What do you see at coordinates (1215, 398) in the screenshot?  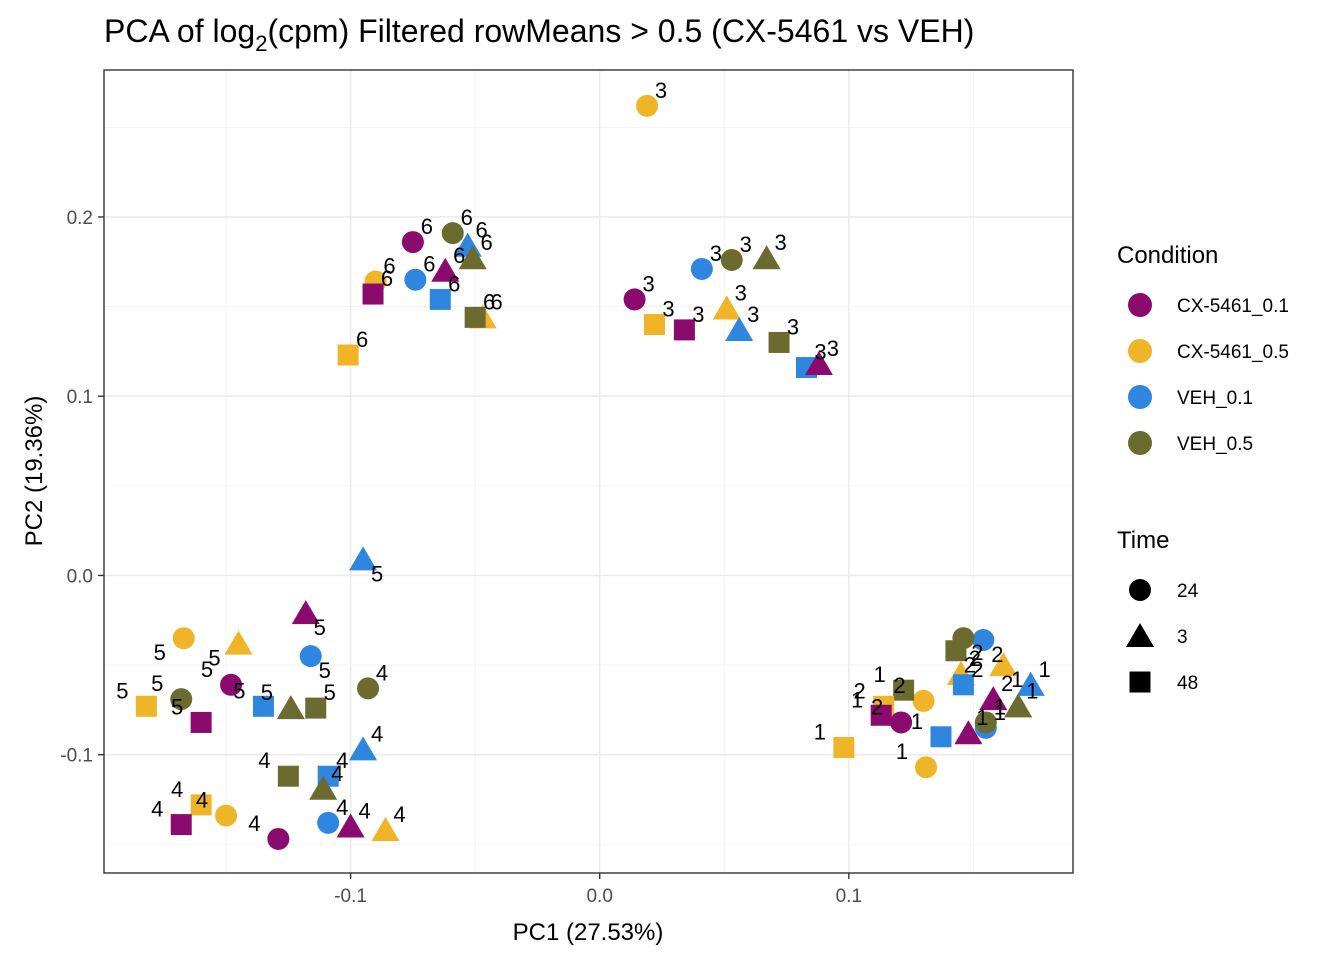 I see `legend-condition-label: VEH_0.1` at bounding box center [1215, 398].